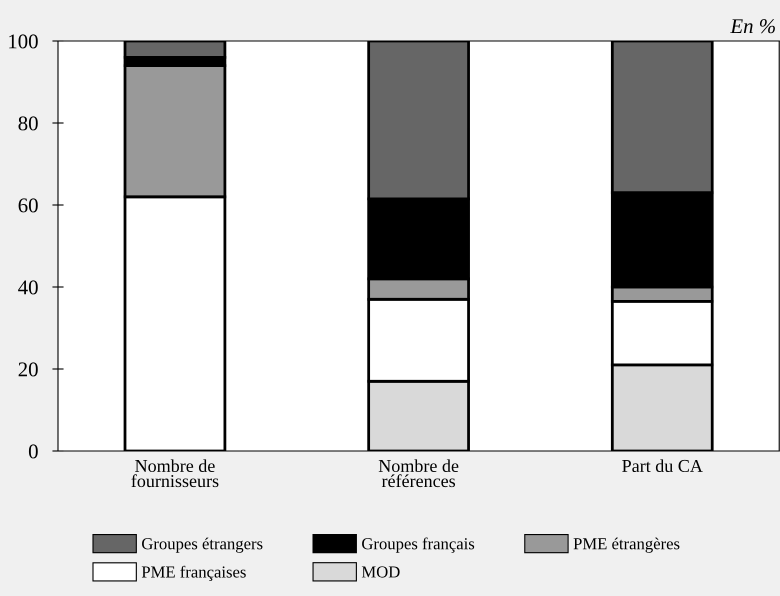 The height and width of the screenshot is (596, 780). Describe the element at coordinates (28, 287) in the screenshot. I see `y-tick-label: 40` at that location.